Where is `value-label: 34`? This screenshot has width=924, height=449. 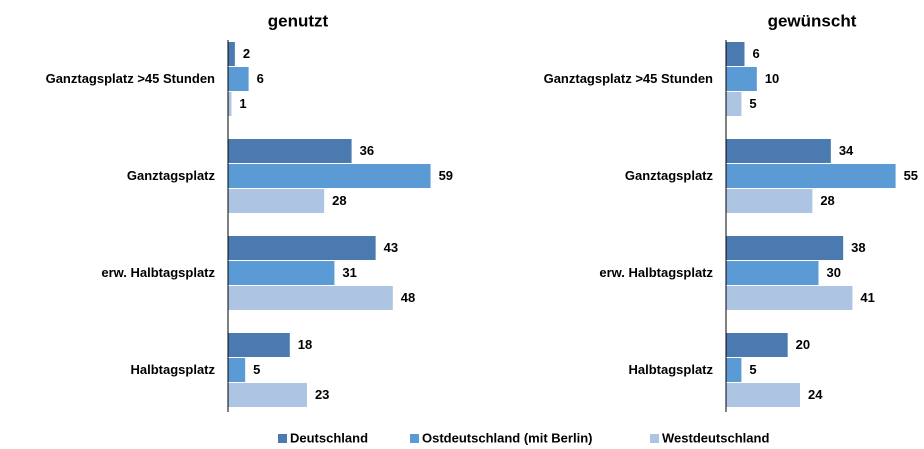 value-label: 34 is located at coordinates (846, 150).